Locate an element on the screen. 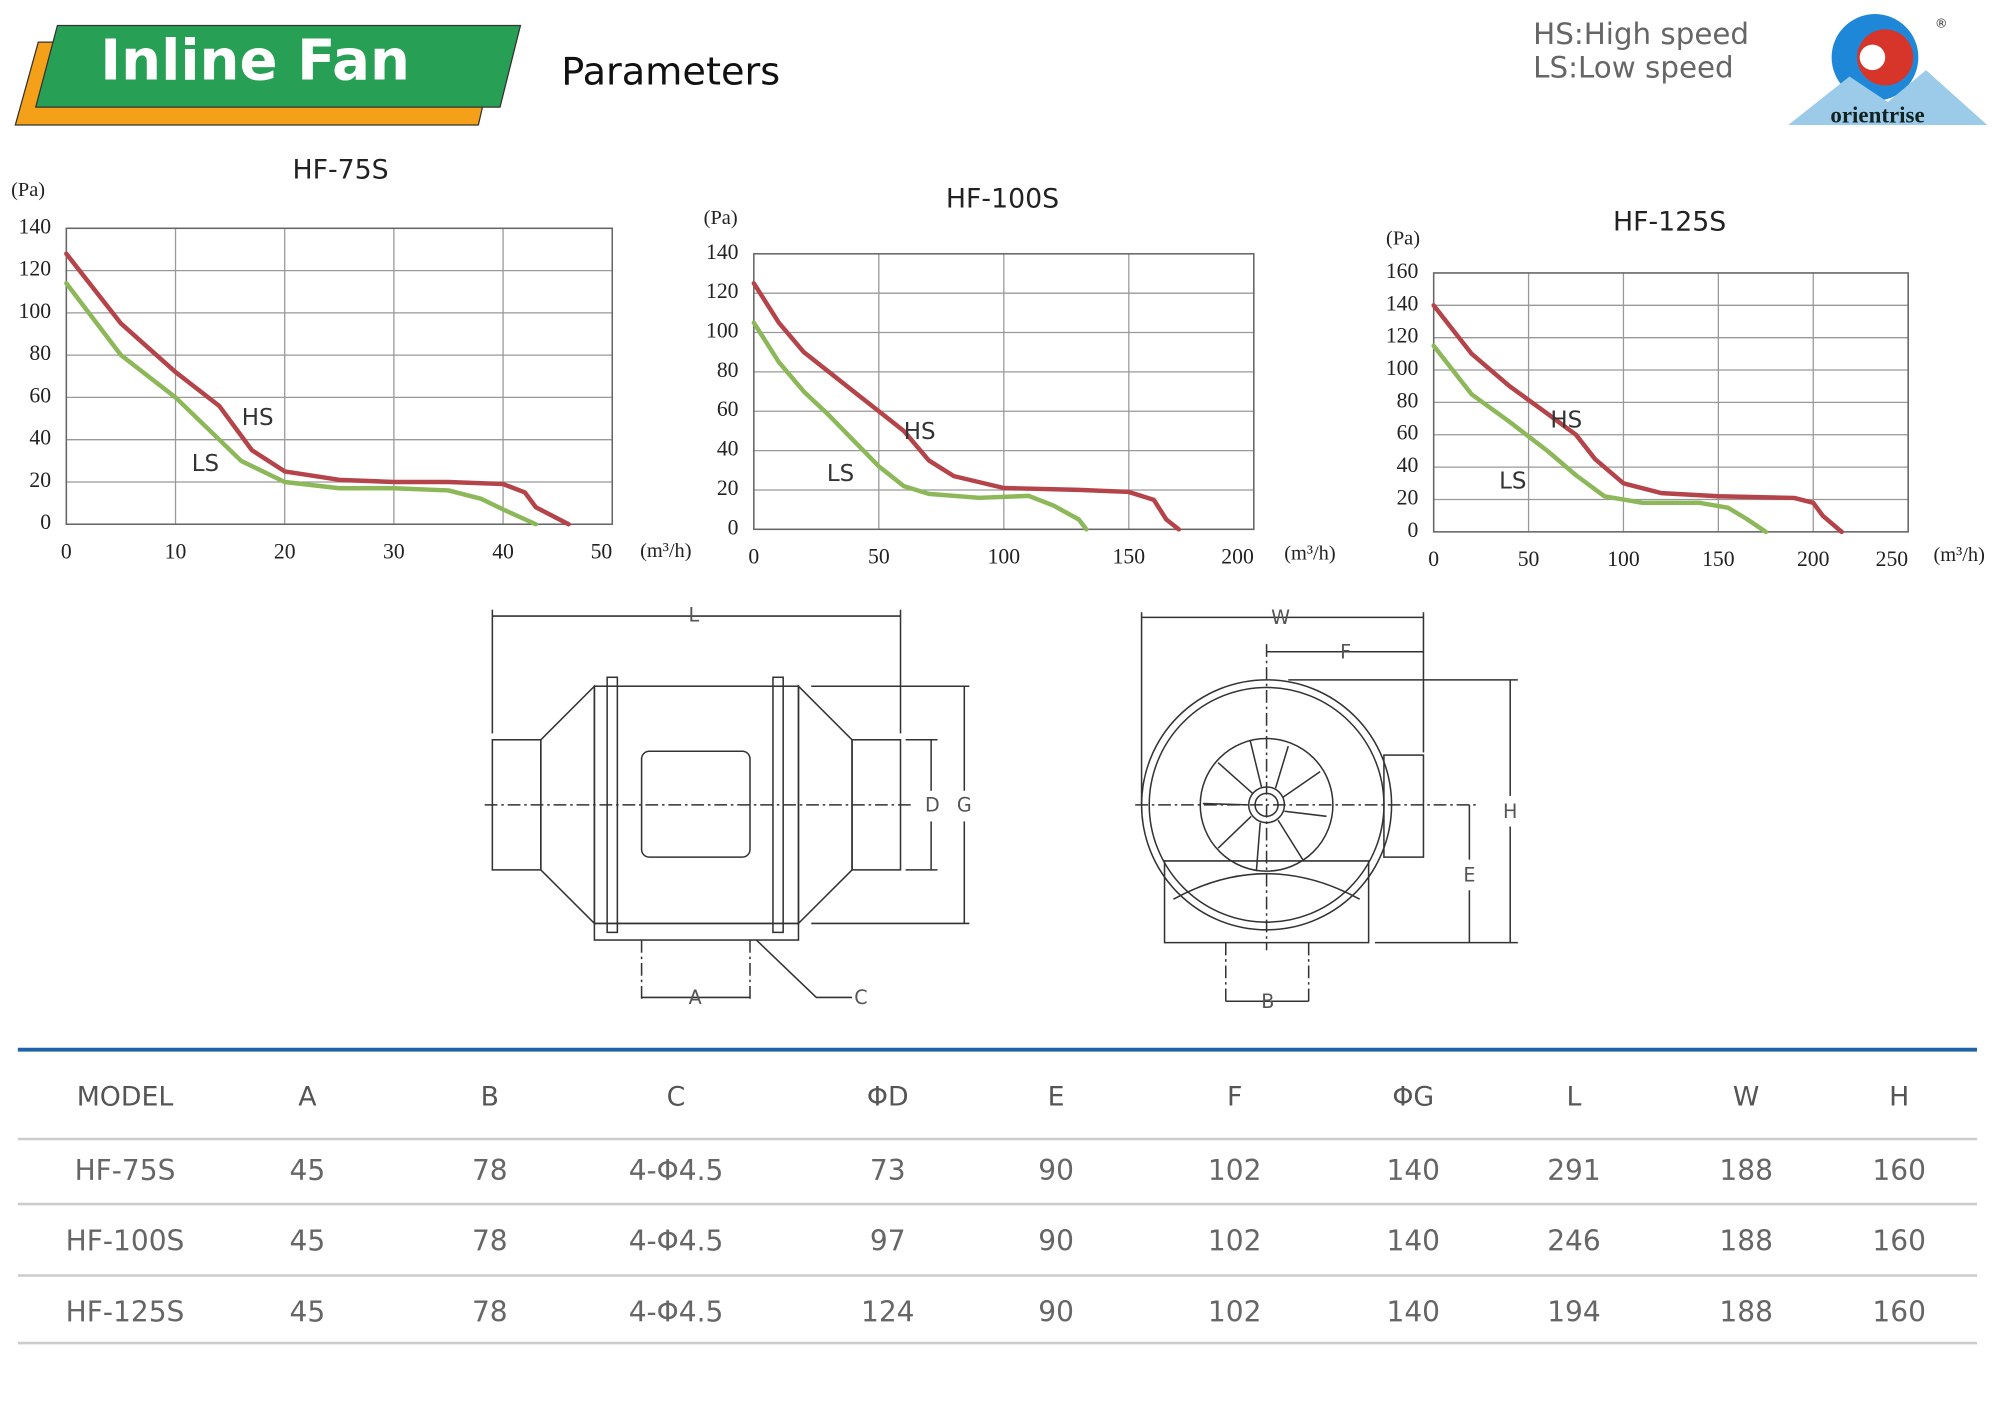 The image size is (2000, 1414). side-view-drawing is located at coordinates (727, 806).